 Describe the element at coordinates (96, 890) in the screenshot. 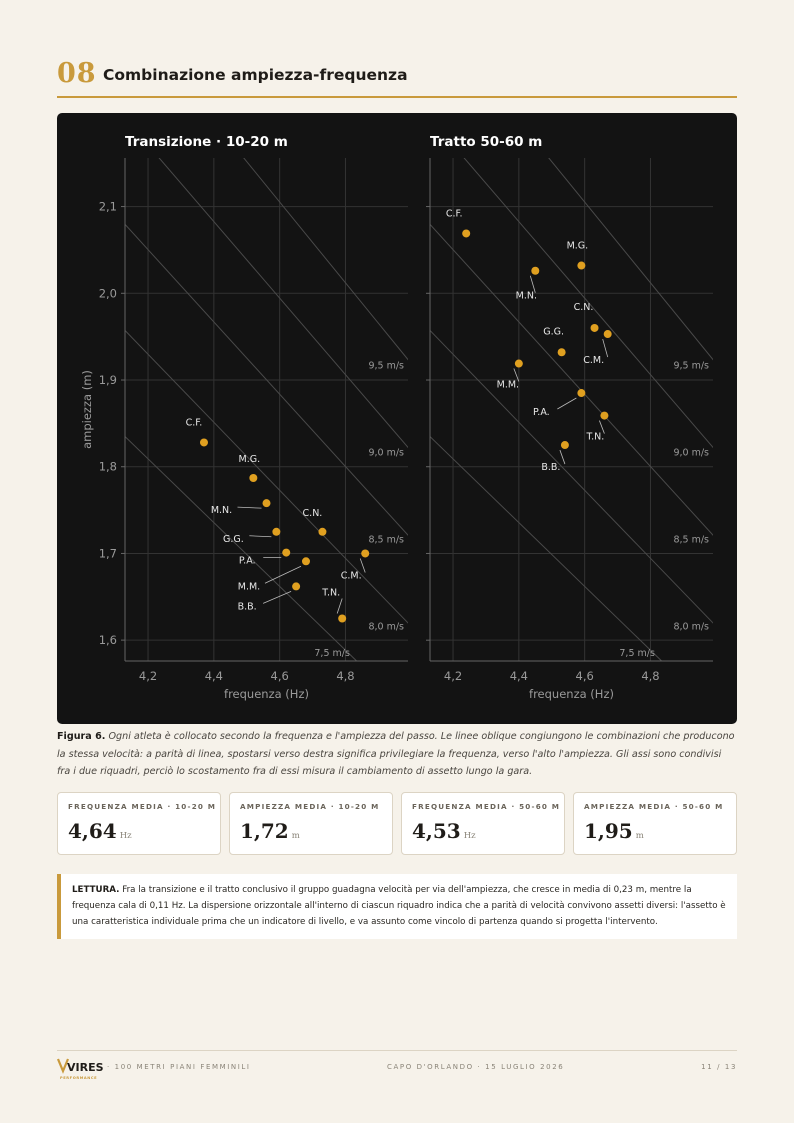

I see `reading-lead: LETTURA.` at that location.